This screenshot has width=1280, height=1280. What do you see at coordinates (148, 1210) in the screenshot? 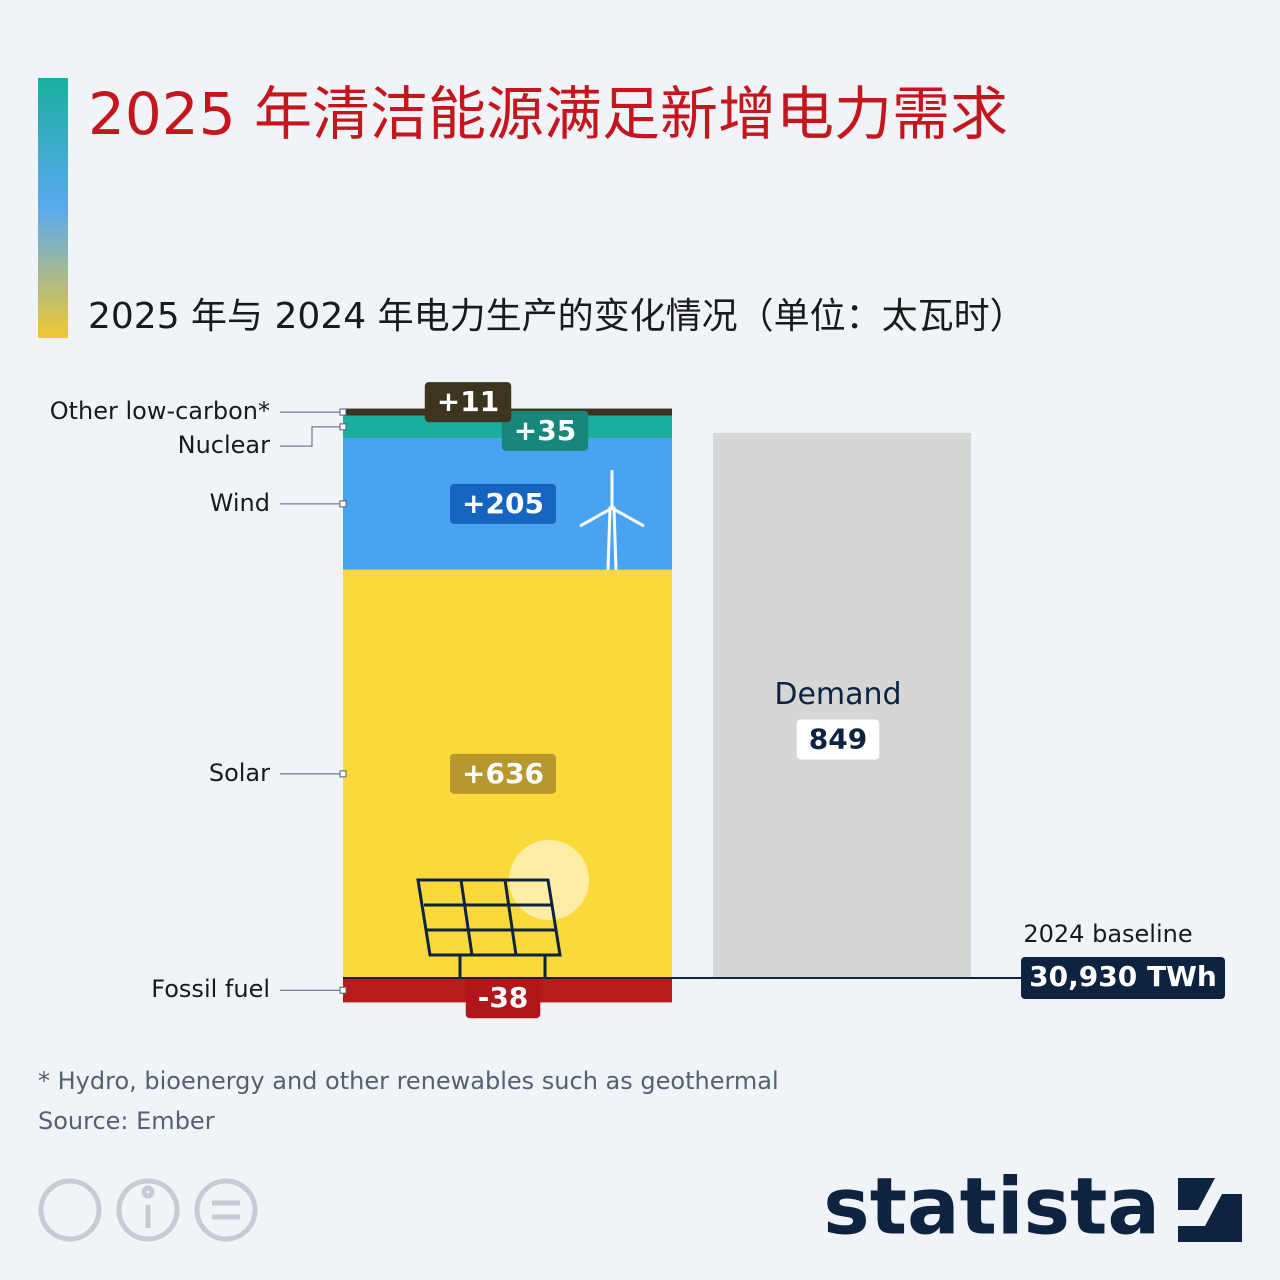
I see `license-icons` at bounding box center [148, 1210].